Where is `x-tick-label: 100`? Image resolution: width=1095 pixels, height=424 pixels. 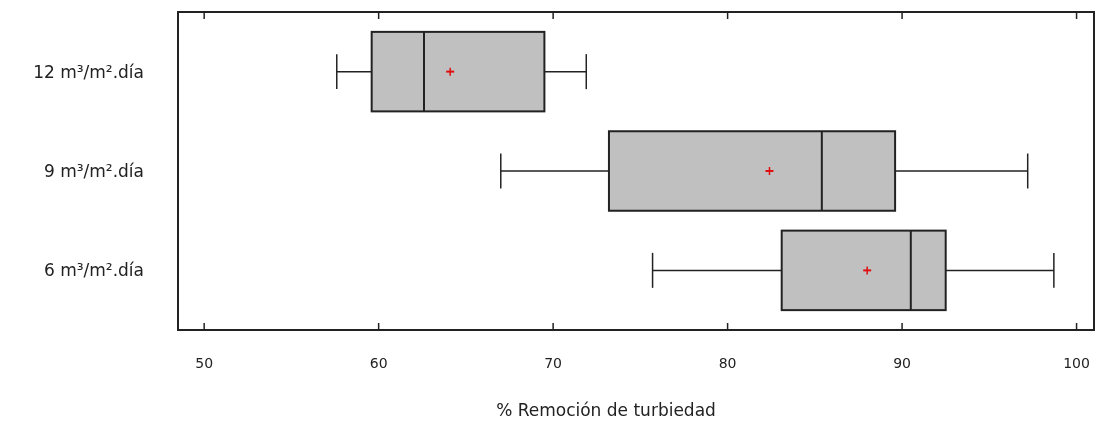
x-tick-label: 100 is located at coordinates (1076, 363).